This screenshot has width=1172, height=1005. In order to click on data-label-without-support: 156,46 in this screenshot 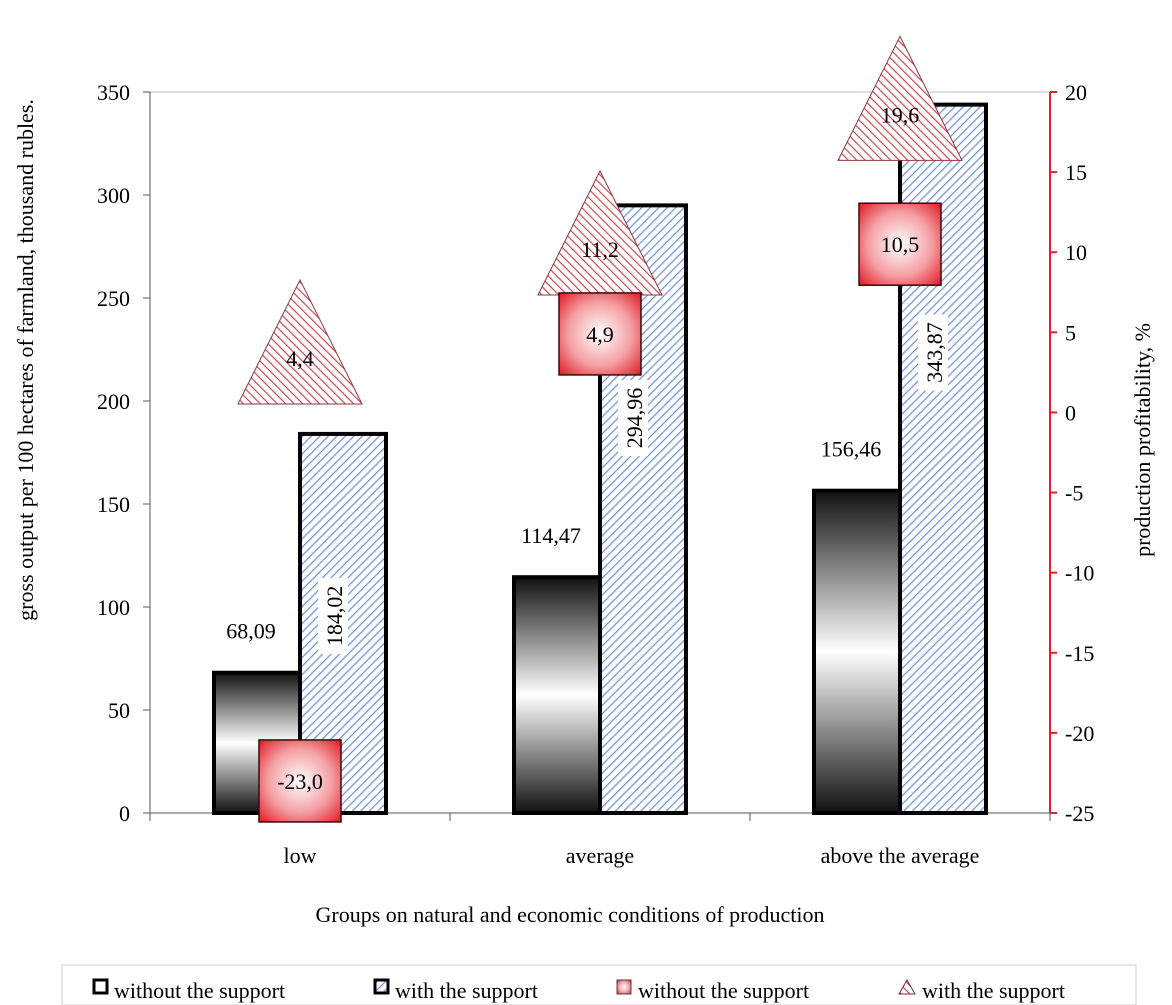, I will do `click(851, 449)`.